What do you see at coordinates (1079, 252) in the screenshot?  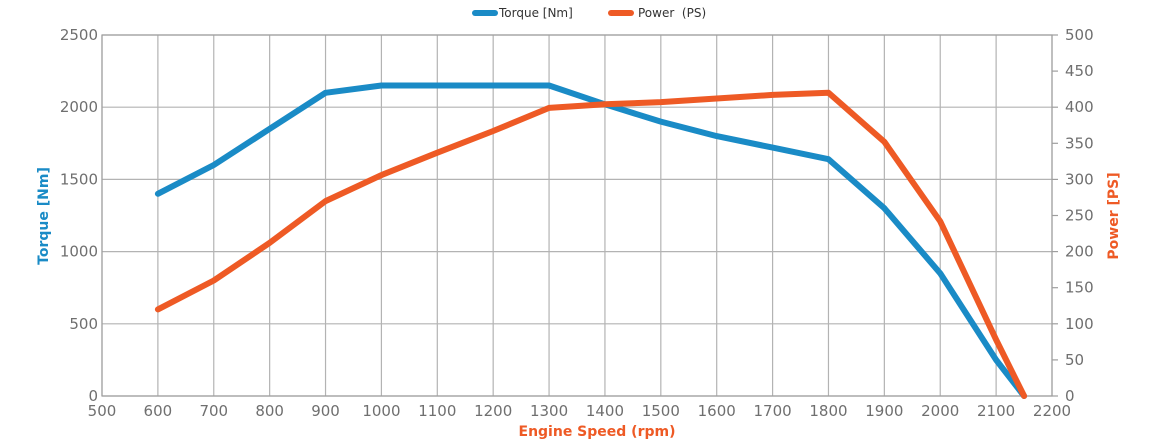 I see `y-right-tick-label: 200` at bounding box center [1079, 252].